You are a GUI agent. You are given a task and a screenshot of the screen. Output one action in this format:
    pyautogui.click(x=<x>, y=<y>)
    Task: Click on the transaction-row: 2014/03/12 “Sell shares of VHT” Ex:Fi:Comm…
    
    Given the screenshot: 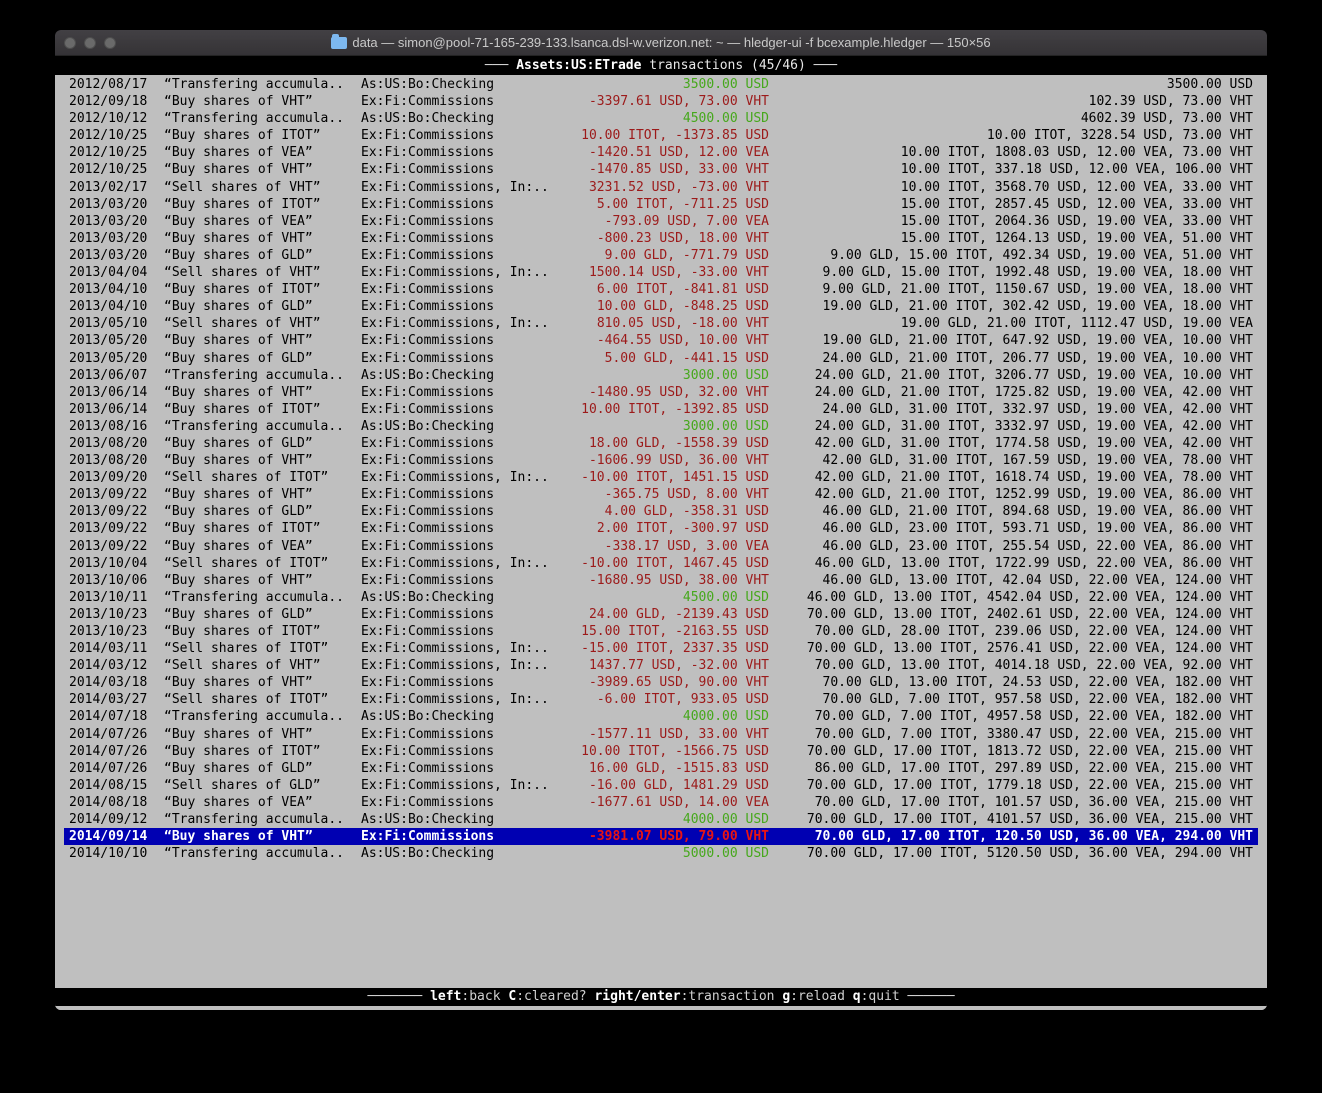 What is the action you would take?
    pyautogui.click(x=661, y=665)
    